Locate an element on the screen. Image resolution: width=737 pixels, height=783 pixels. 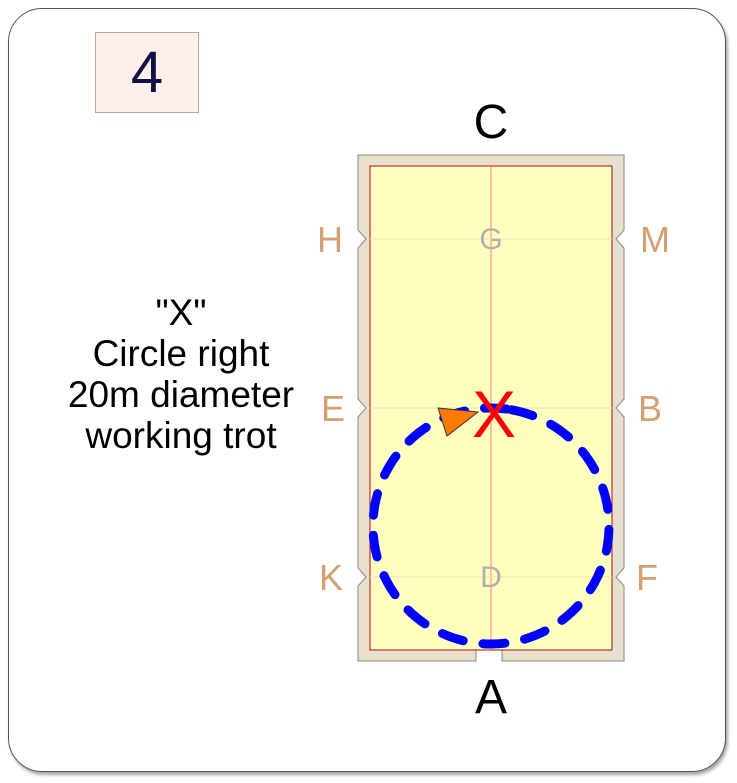
letter-m: M is located at coordinates (655, 239).